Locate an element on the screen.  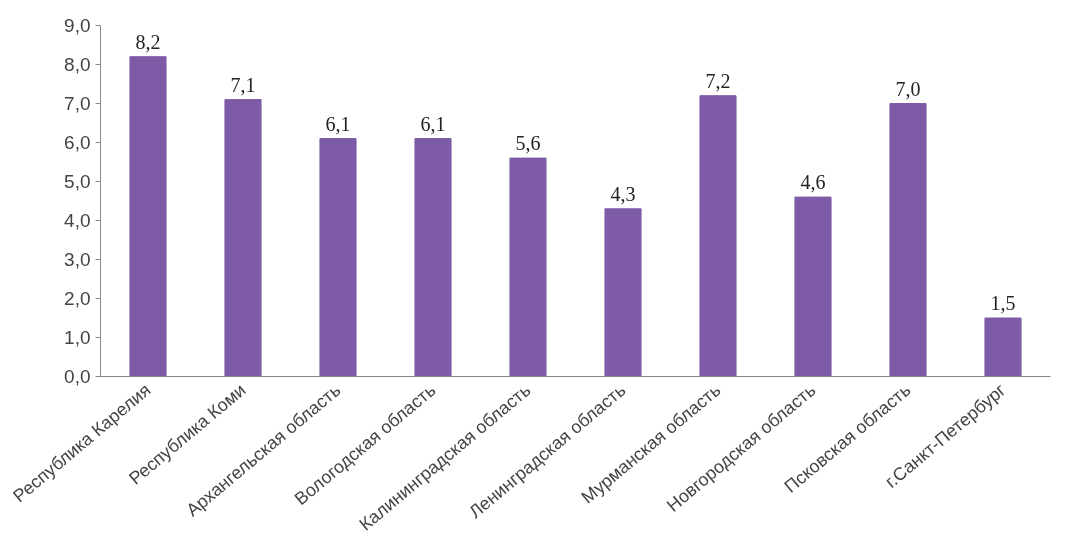
y-tick-label: 1,0 is located at coordinates (77, 337).